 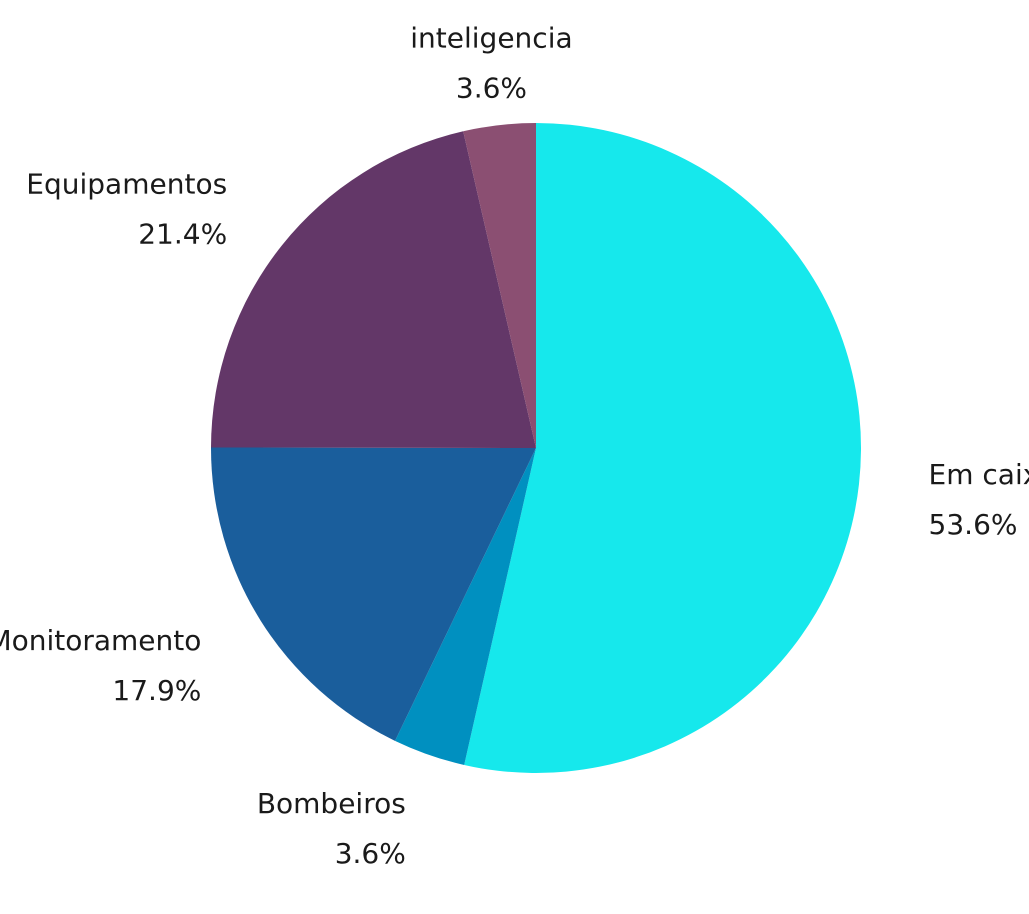 What do you see at coordinates (973, 524) in the screenshot?
I see `pie-value-em-caixa: 53.6%` at bounding box center [973, 524].